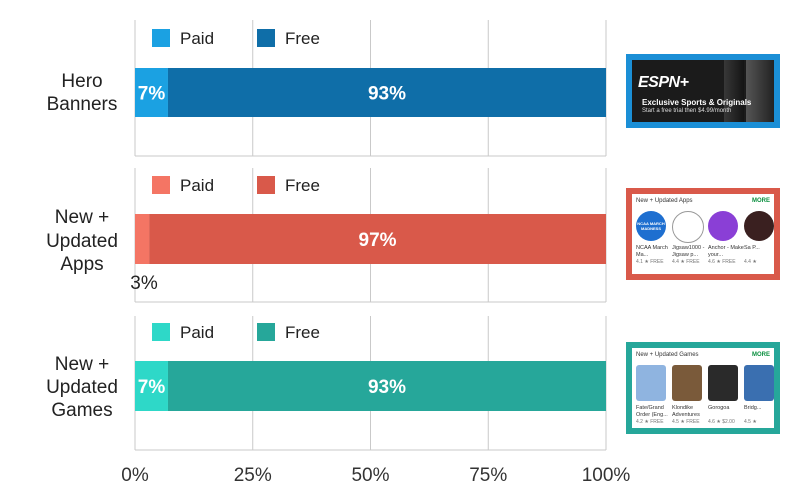 The width and height of the screenshot is (791, 491). What do you see at coordinates (664, 201) in the screenshot?
I see `card-header: New + Updated Apps` at bounding box center [664, 201].